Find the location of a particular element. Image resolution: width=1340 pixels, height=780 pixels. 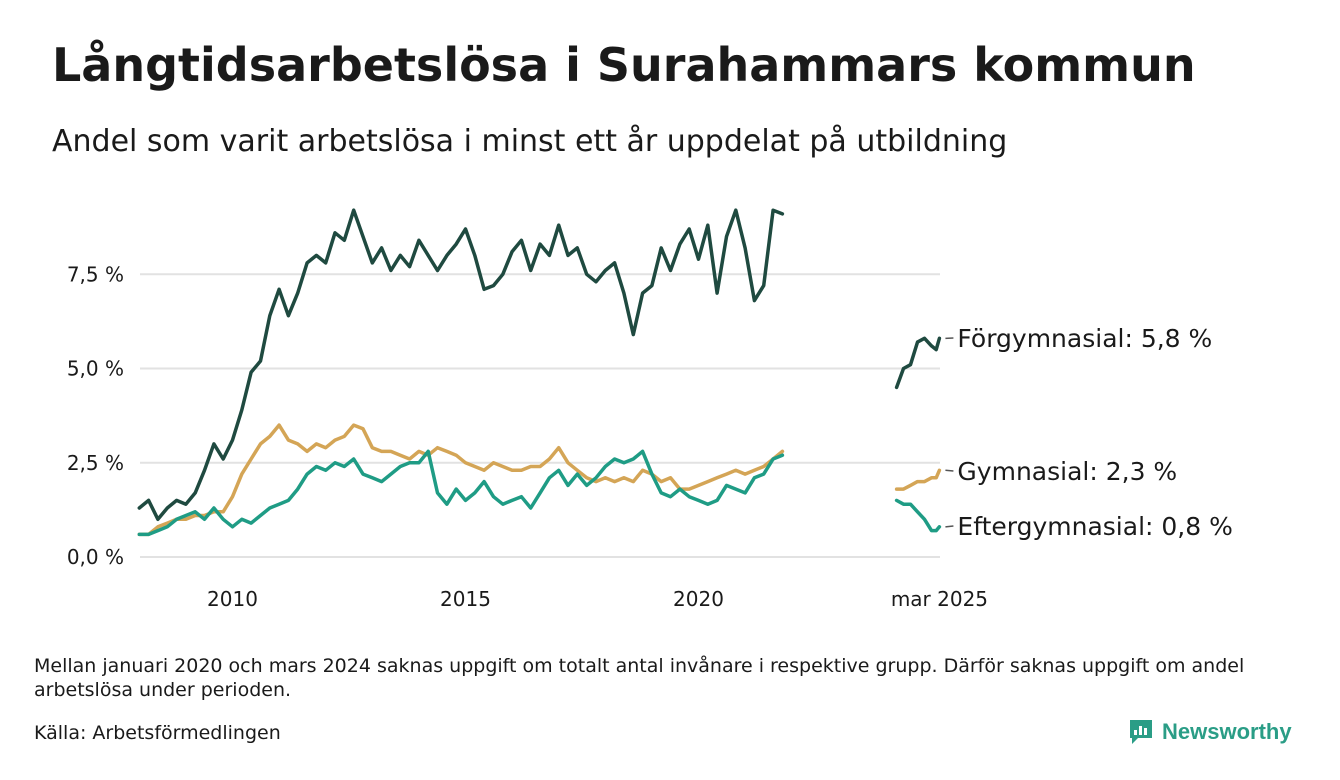

brand-name: Newsworthy is located at coordinates (1227, 731).